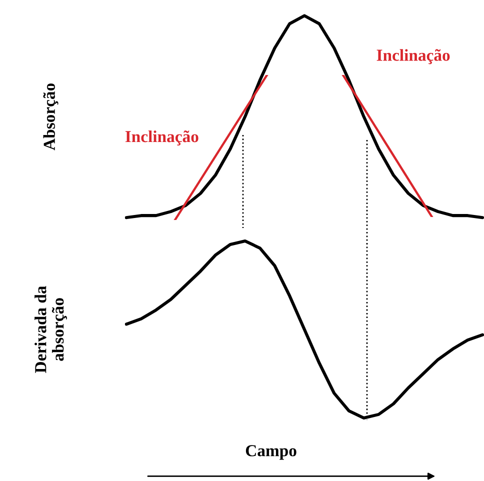  What do you see at coordinates (50, 329) in the screenshot?
I see `y-axis-title: Derivada da absorção` at bounding box center [50, 329].